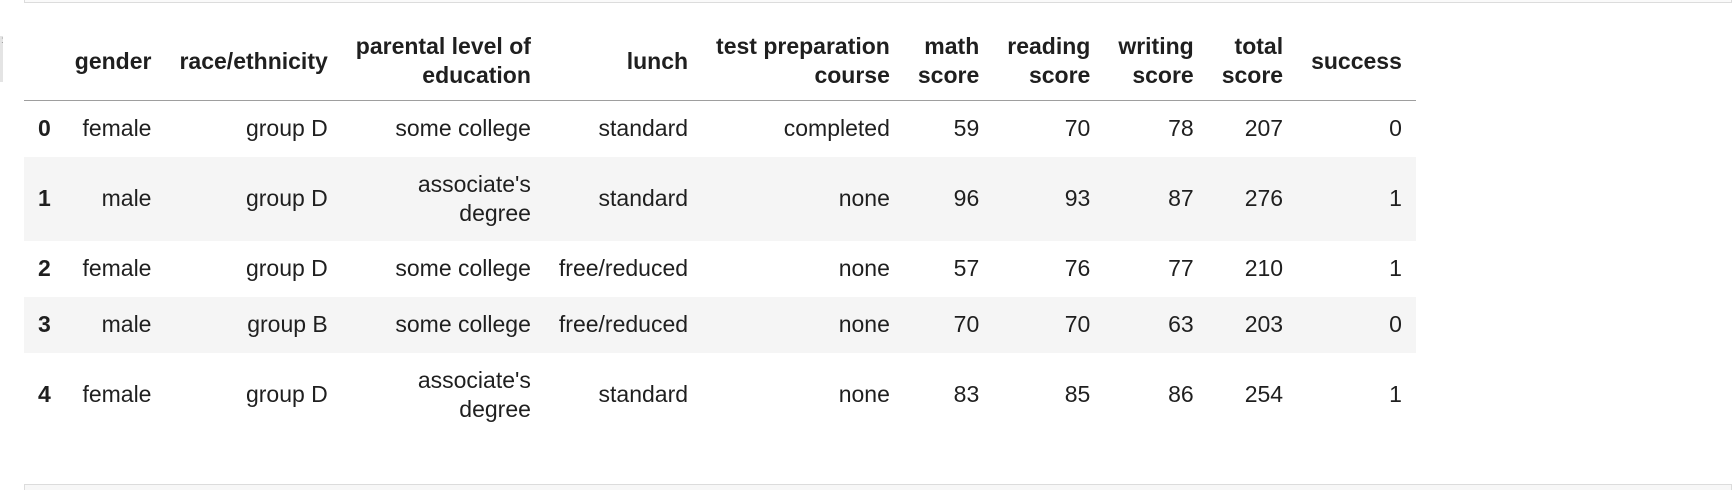  What do you see at coordinates (966, 394) in the screenshot?
I see `cell-math: 83` at bounding box center [966, 394].